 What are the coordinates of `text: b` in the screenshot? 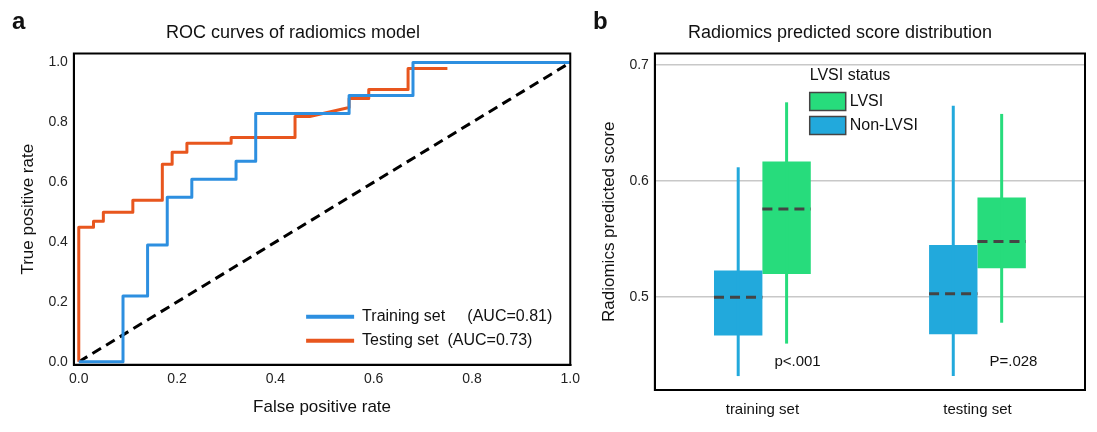 It's located at (600, 20).